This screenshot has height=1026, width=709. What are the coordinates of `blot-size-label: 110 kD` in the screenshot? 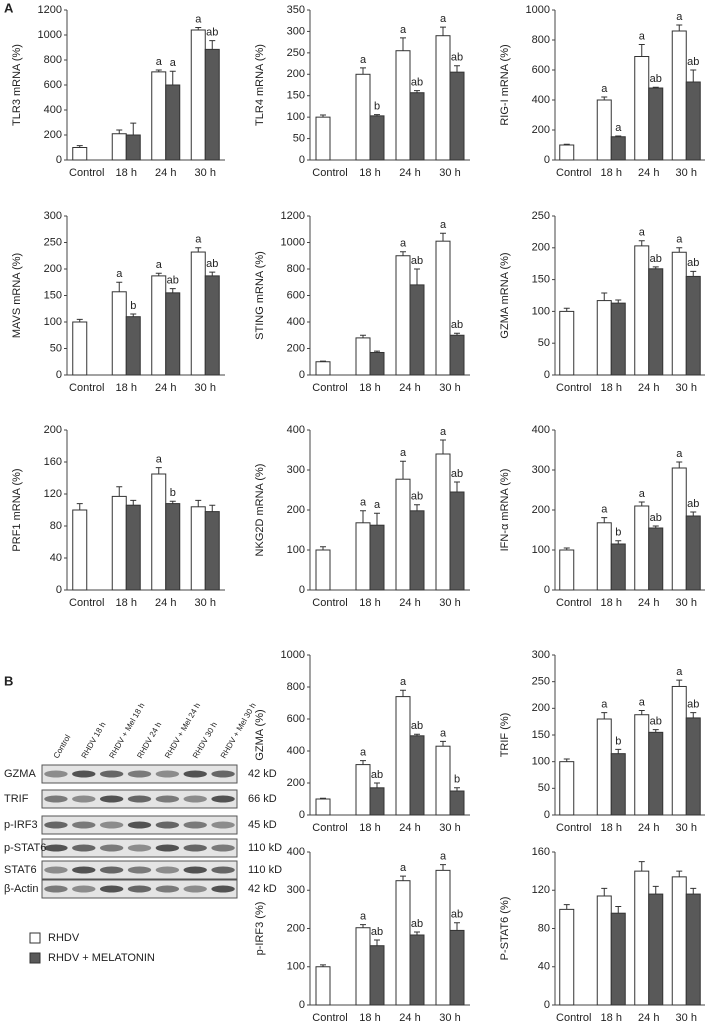 It's located at (265, 870).